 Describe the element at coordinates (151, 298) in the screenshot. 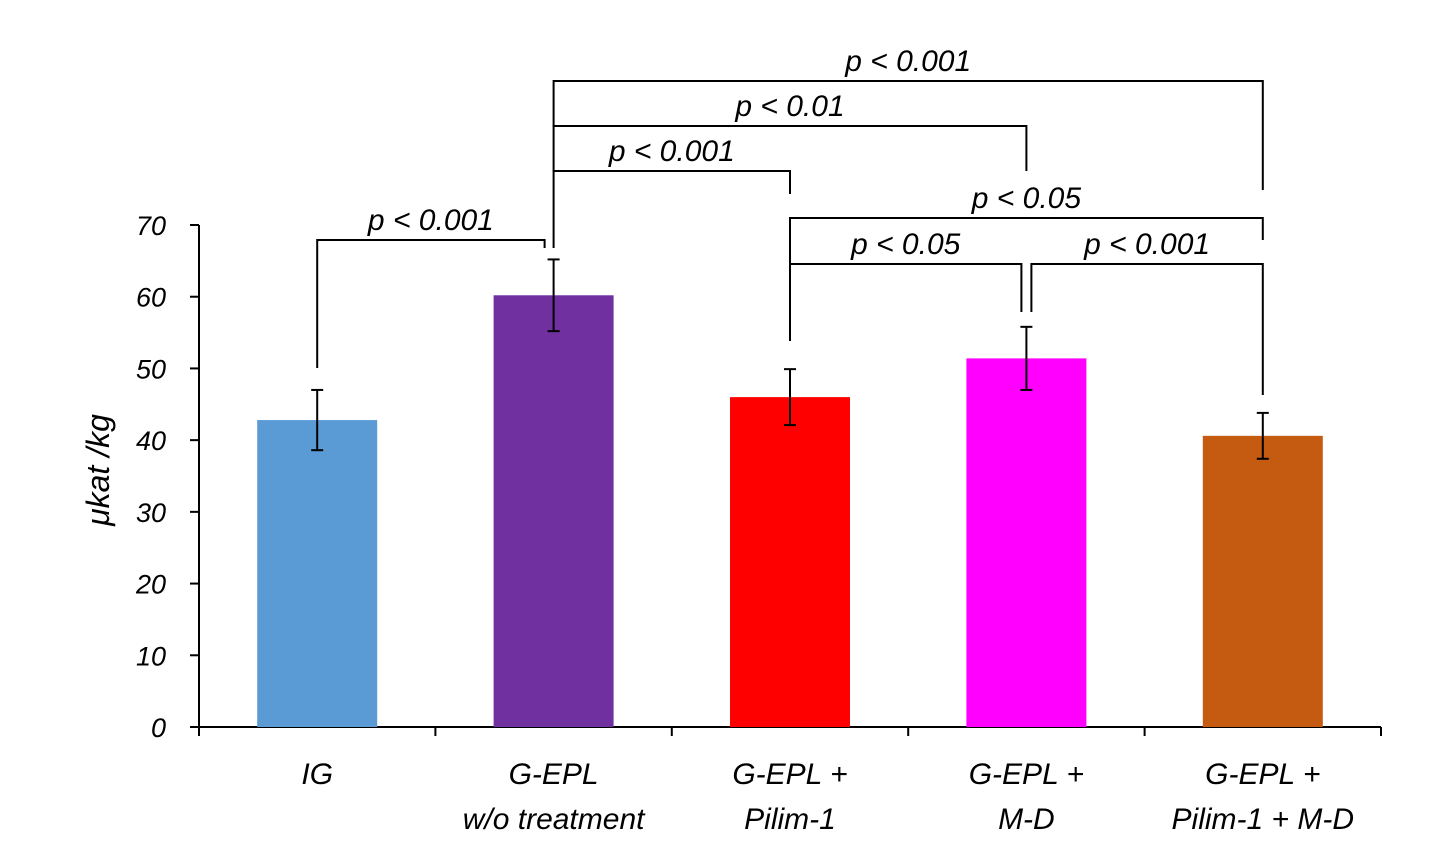

I see `y-tick-label: 60` at that location.